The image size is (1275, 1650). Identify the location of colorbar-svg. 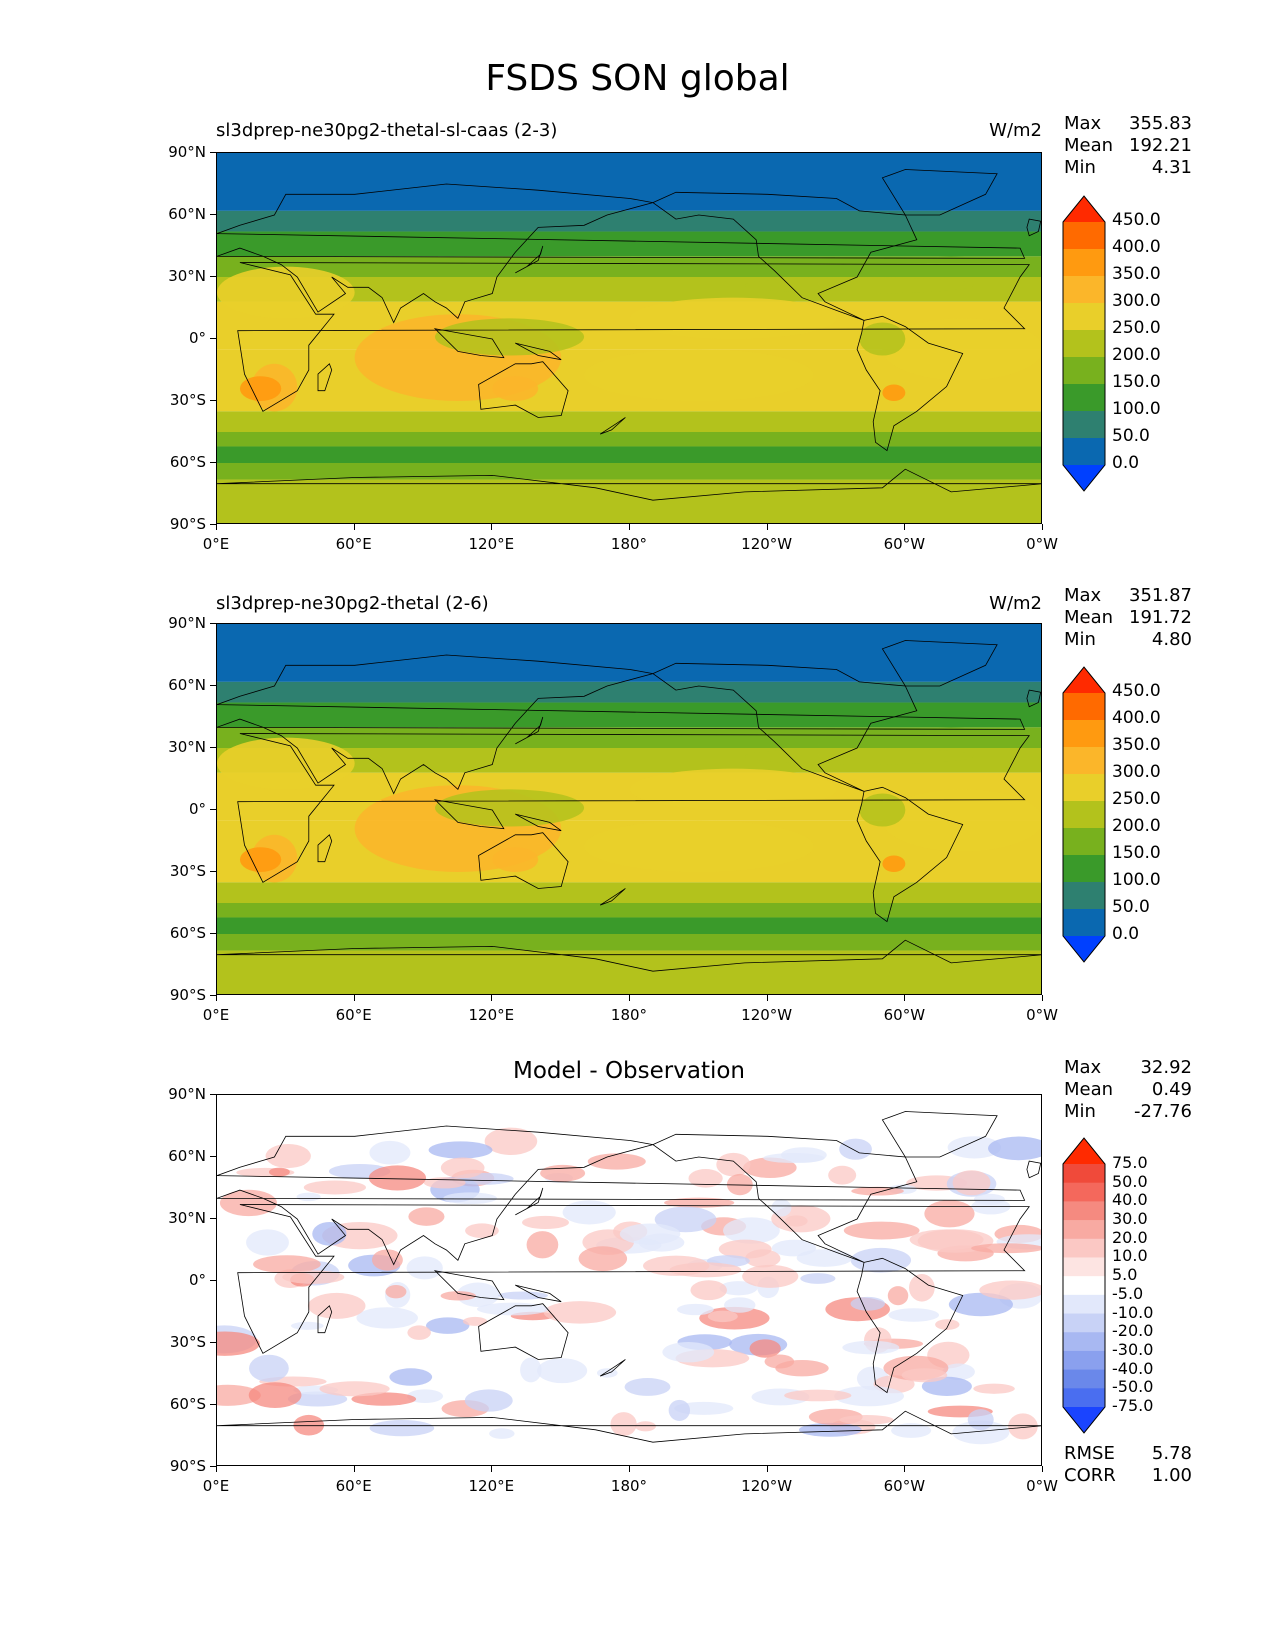
(1084, 814).